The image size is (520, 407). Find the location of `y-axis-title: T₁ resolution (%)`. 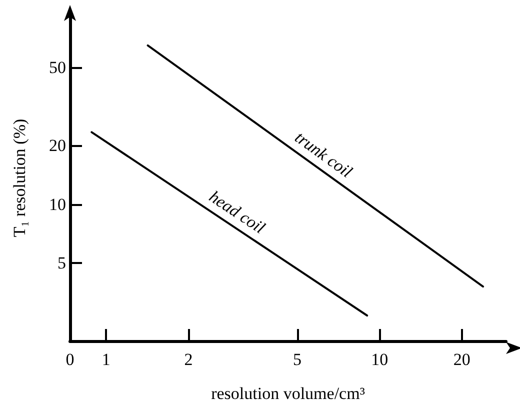

y-axis-title: T₁ resolution (%) is located at coordinates (19, 178).